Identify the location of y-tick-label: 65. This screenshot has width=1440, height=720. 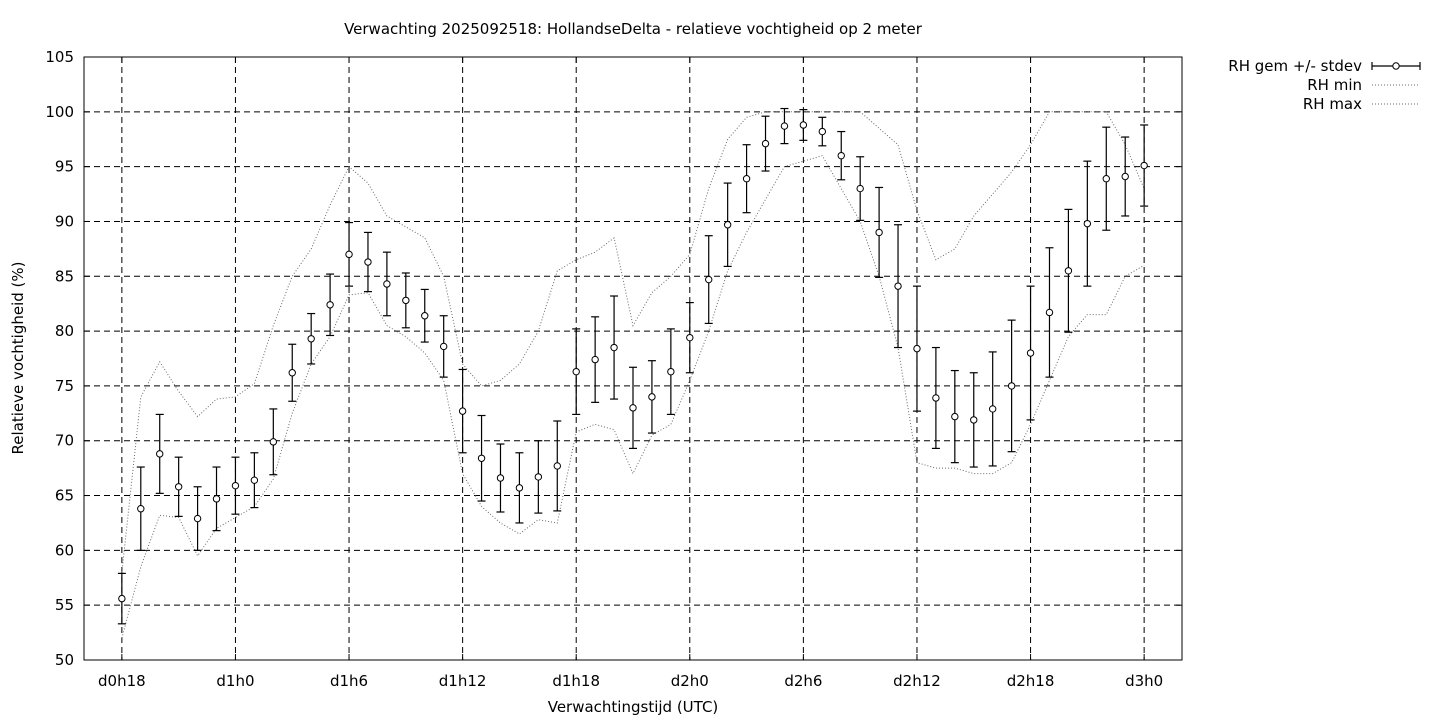
(64, 496).